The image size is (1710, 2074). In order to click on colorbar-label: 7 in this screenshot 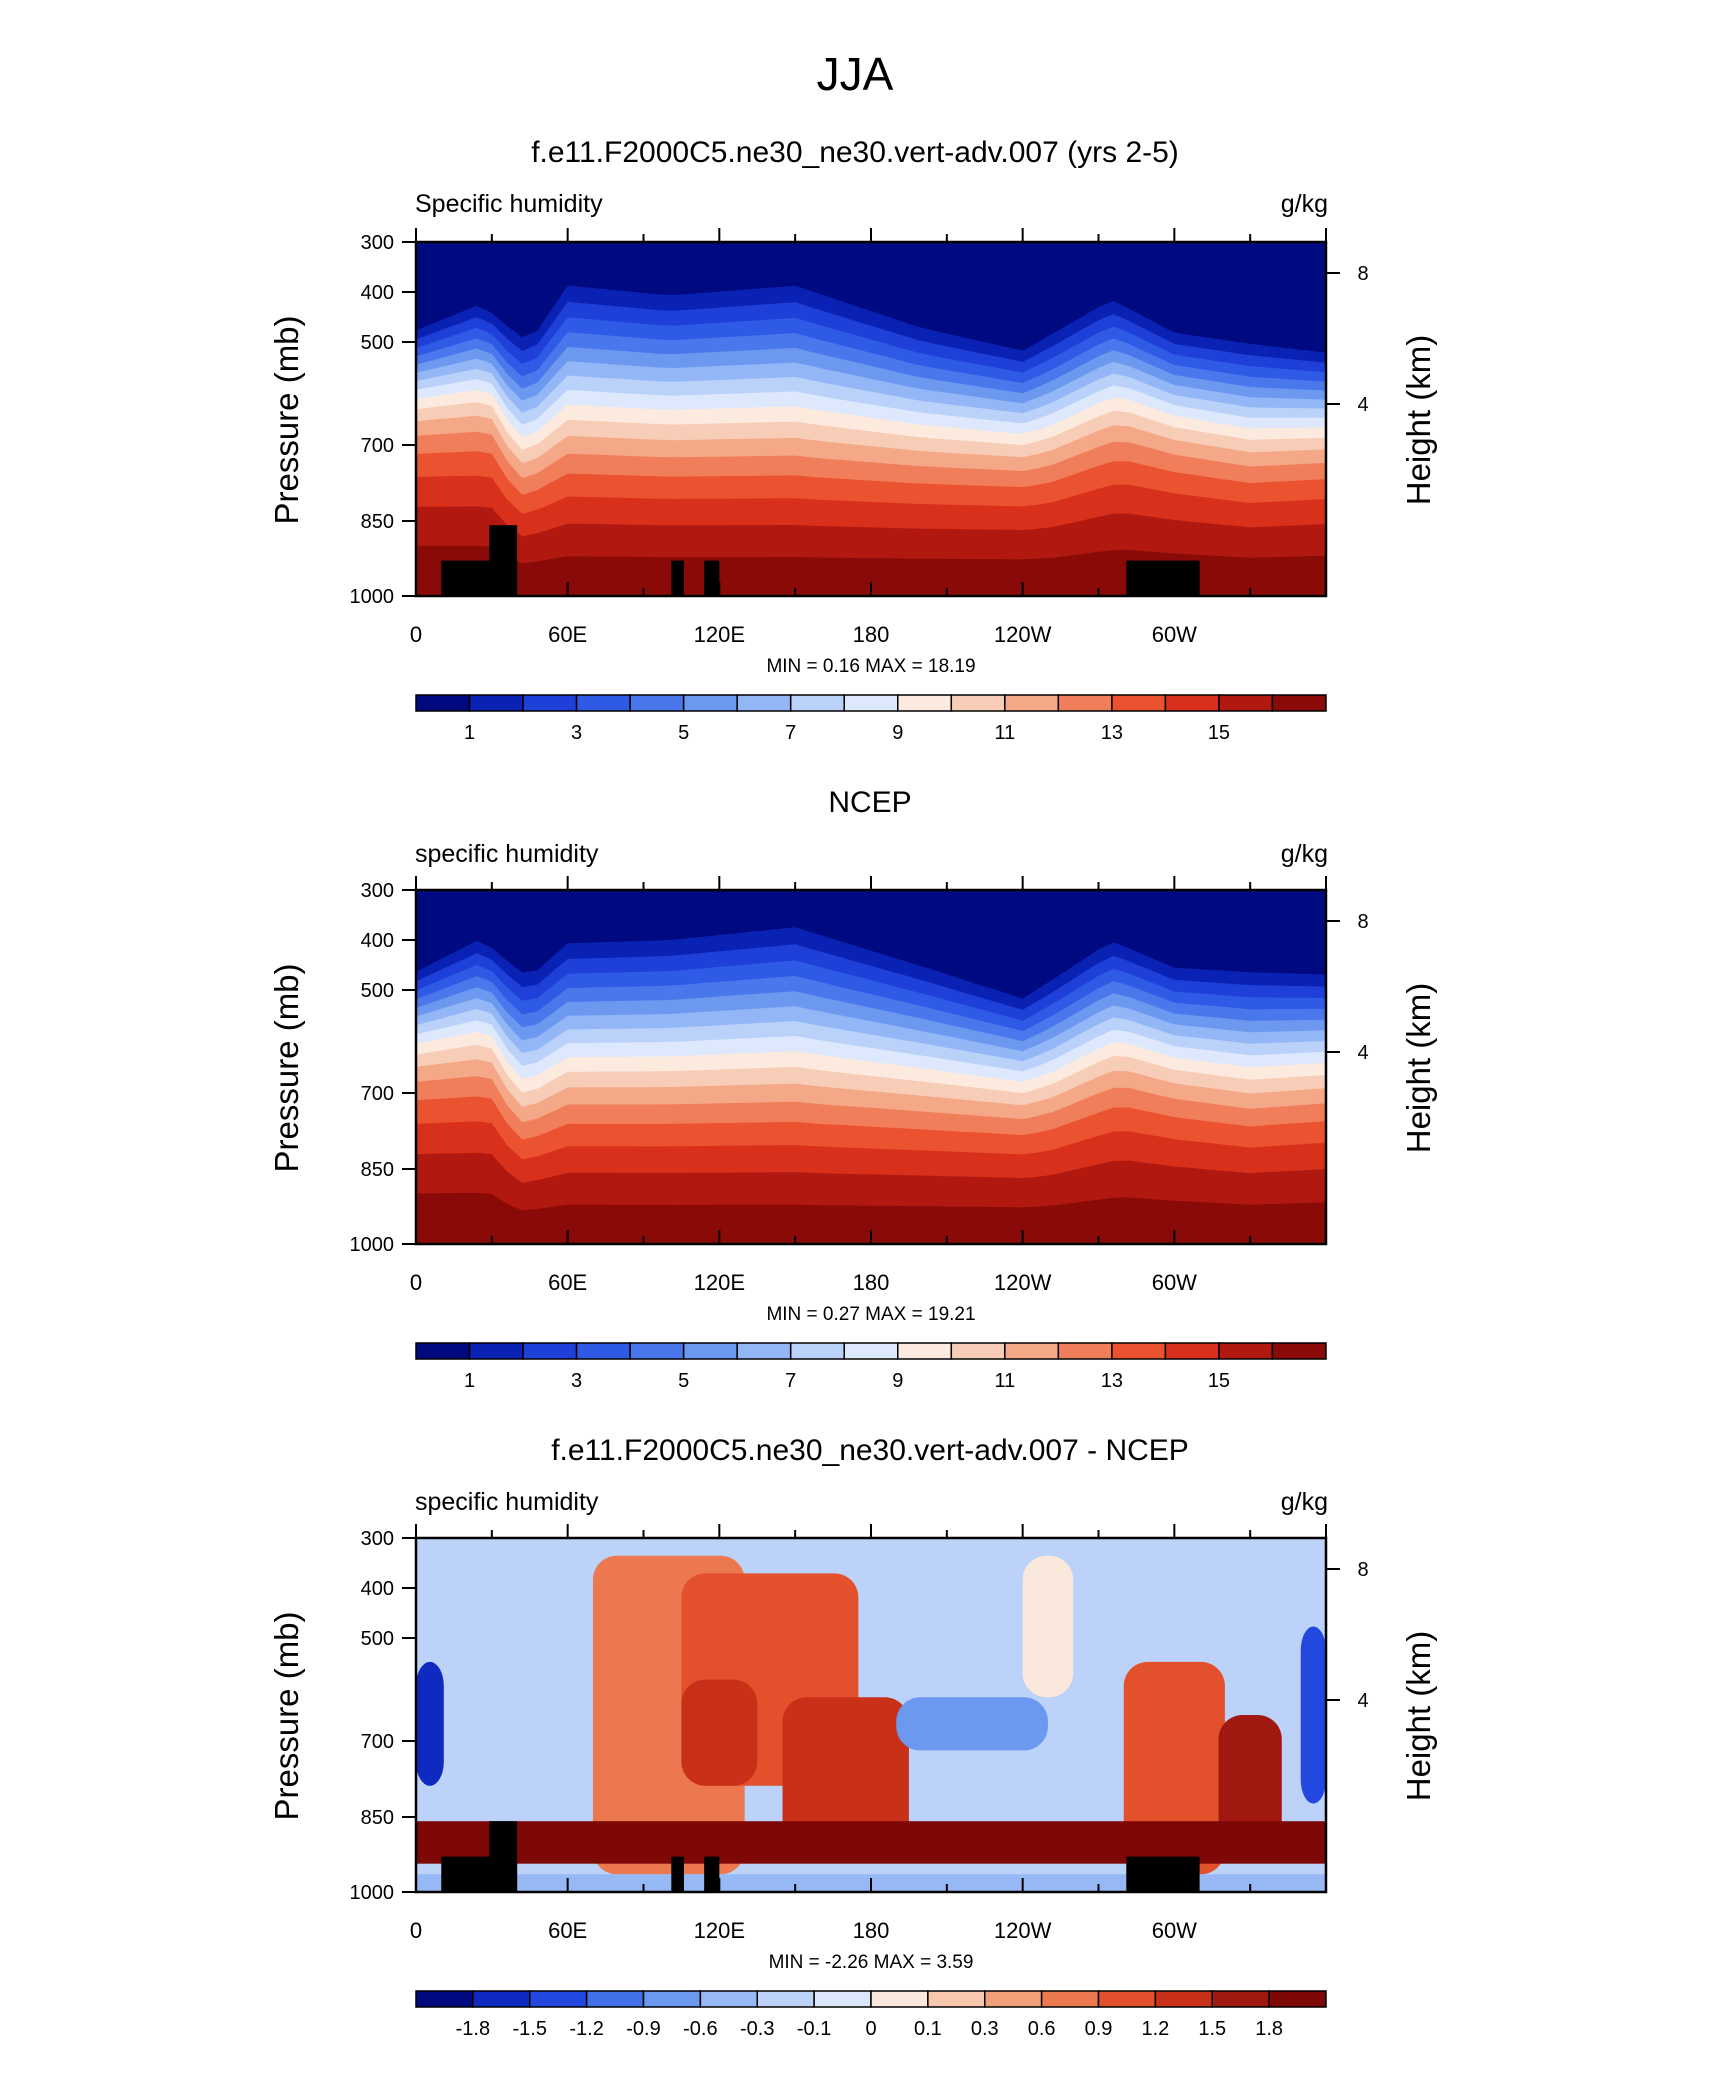, I will do `click(790, 1381)`.